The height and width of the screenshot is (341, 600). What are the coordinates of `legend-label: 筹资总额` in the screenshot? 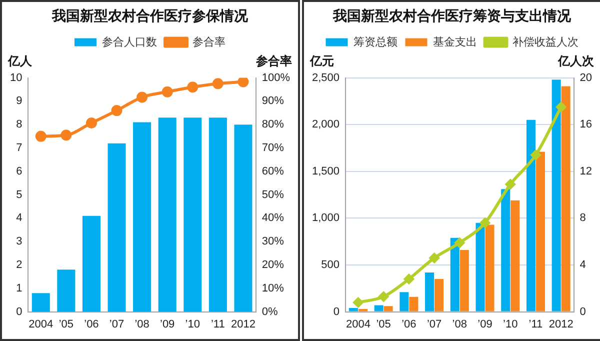 It's located at (375, 41).